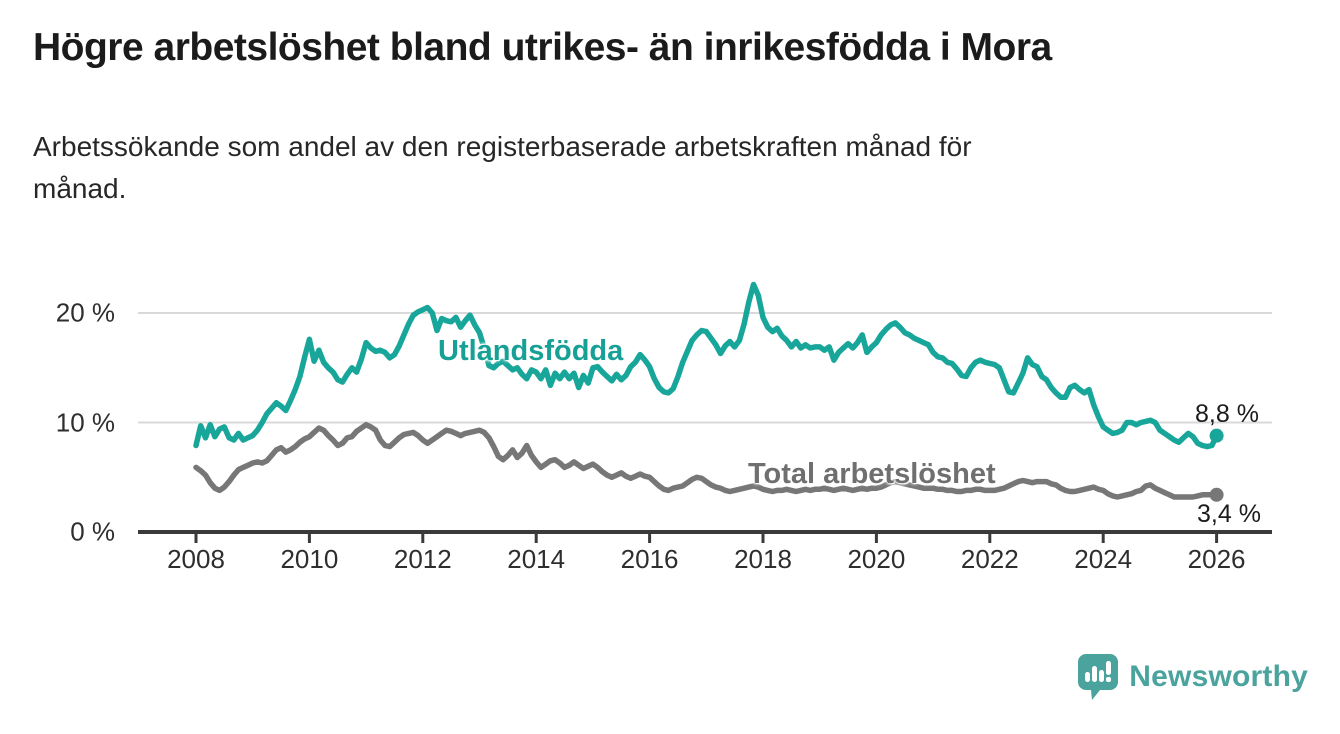  Describe the element at coordinates (92, 531) in the screenshot. I see `y-tick-label: 0 %` at that location.